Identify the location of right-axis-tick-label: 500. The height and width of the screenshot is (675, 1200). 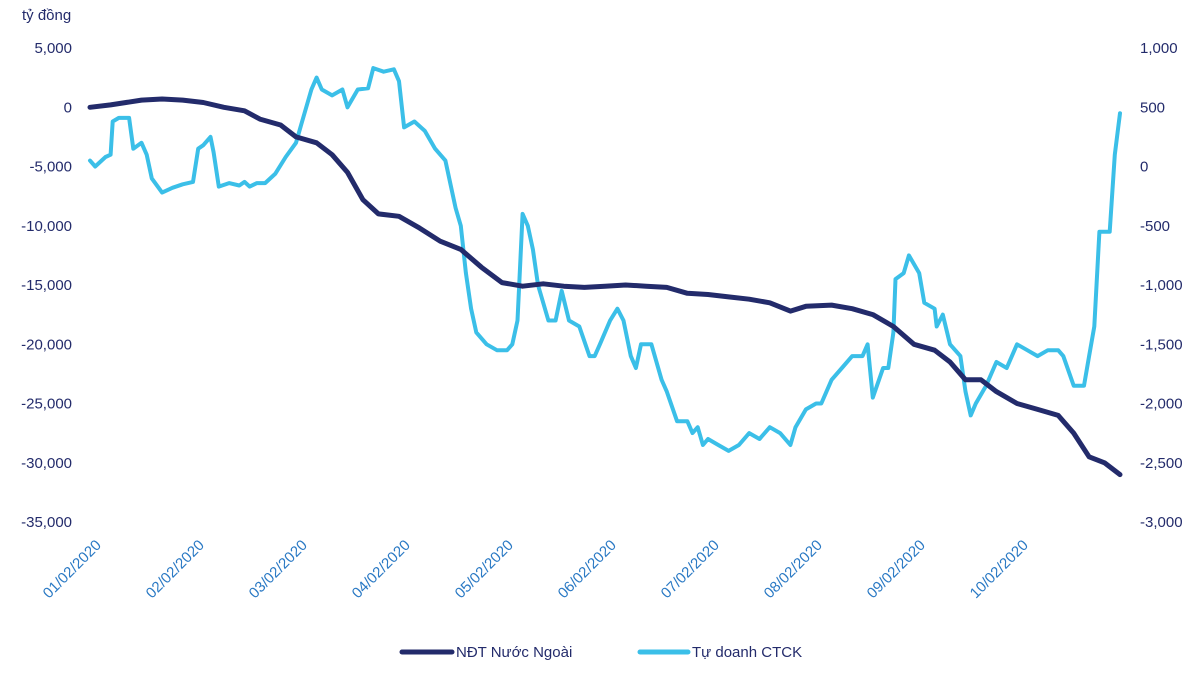
(1152, 107).